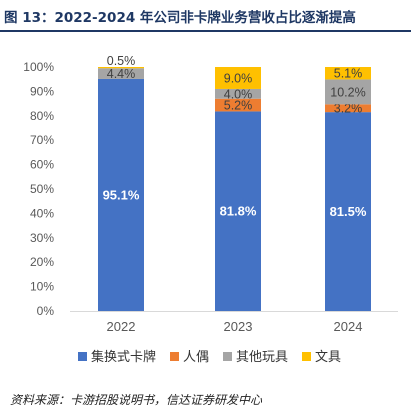 This screenshot has width=411, height=420. Describe the element at coordinates (42, 287) in the screenshot. I see `y-tick-label: 10%` at that location.